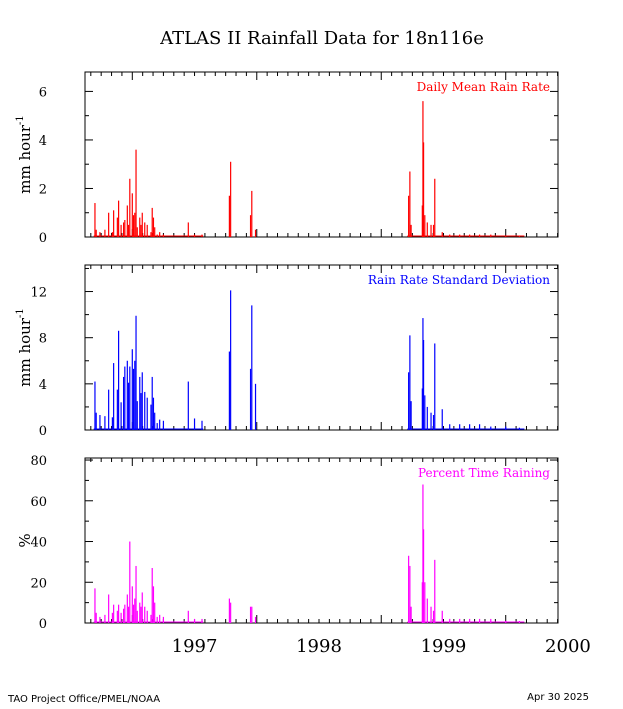  I want to click on x-axis-year-labels: 1997 1998 1999 2000, so click(381, 646).